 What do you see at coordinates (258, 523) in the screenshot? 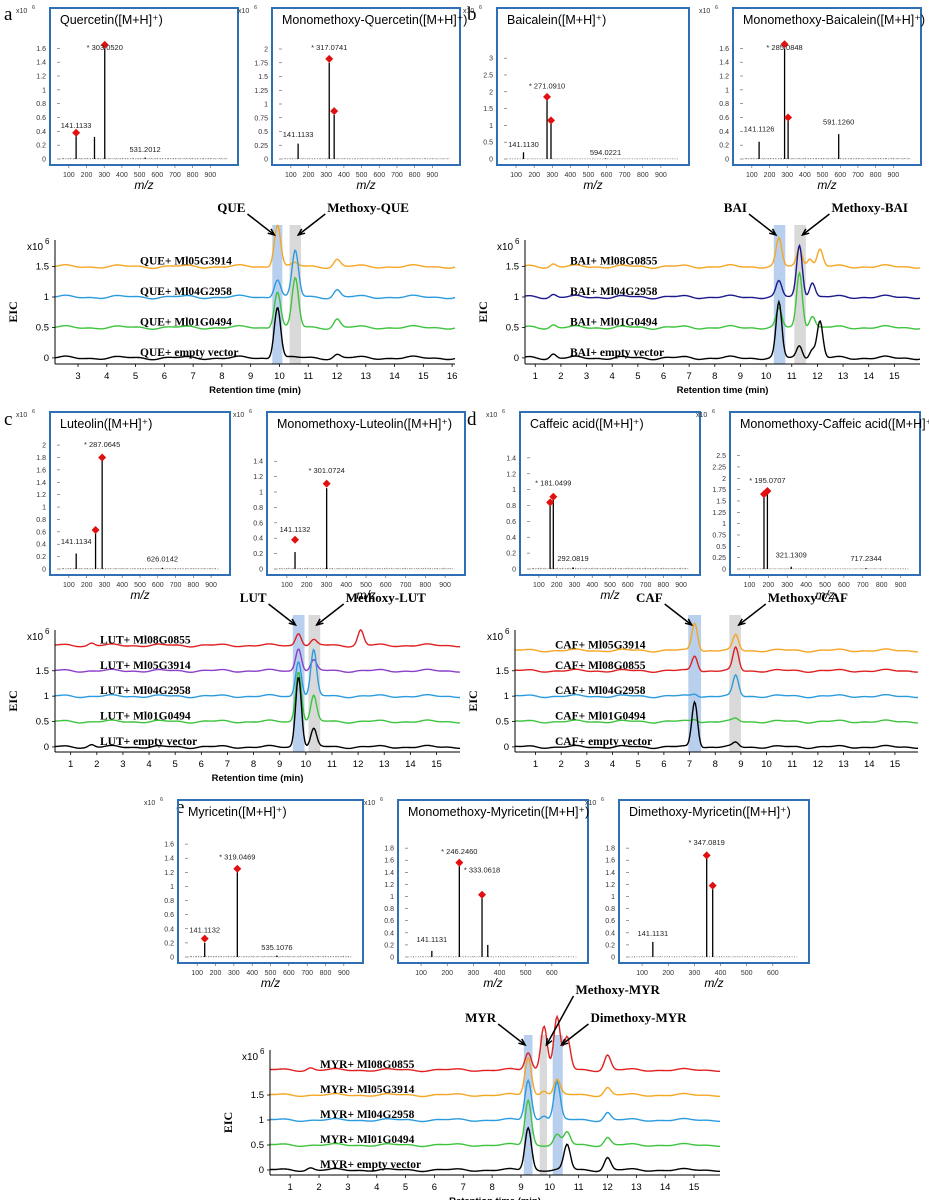
I see `y-tick-label: 0.6` at bounding box center [258, 523].